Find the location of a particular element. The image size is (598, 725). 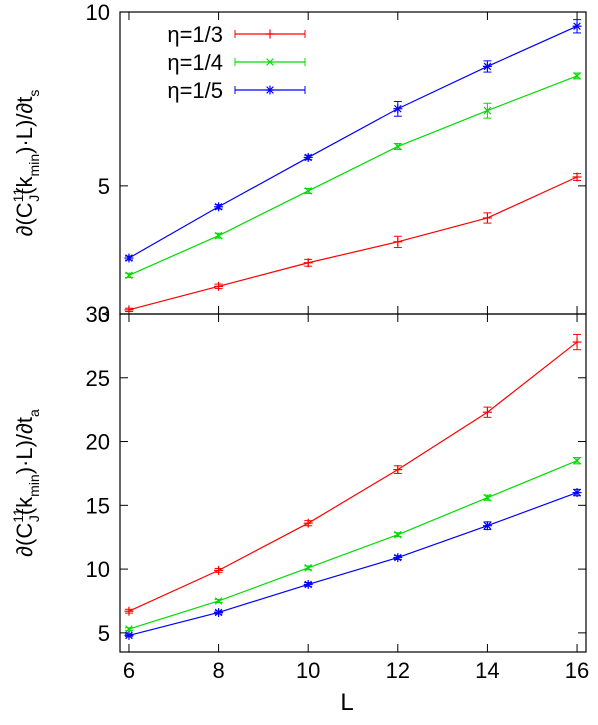

legend-marker-2-d2 is located at coordinates (270, 90).